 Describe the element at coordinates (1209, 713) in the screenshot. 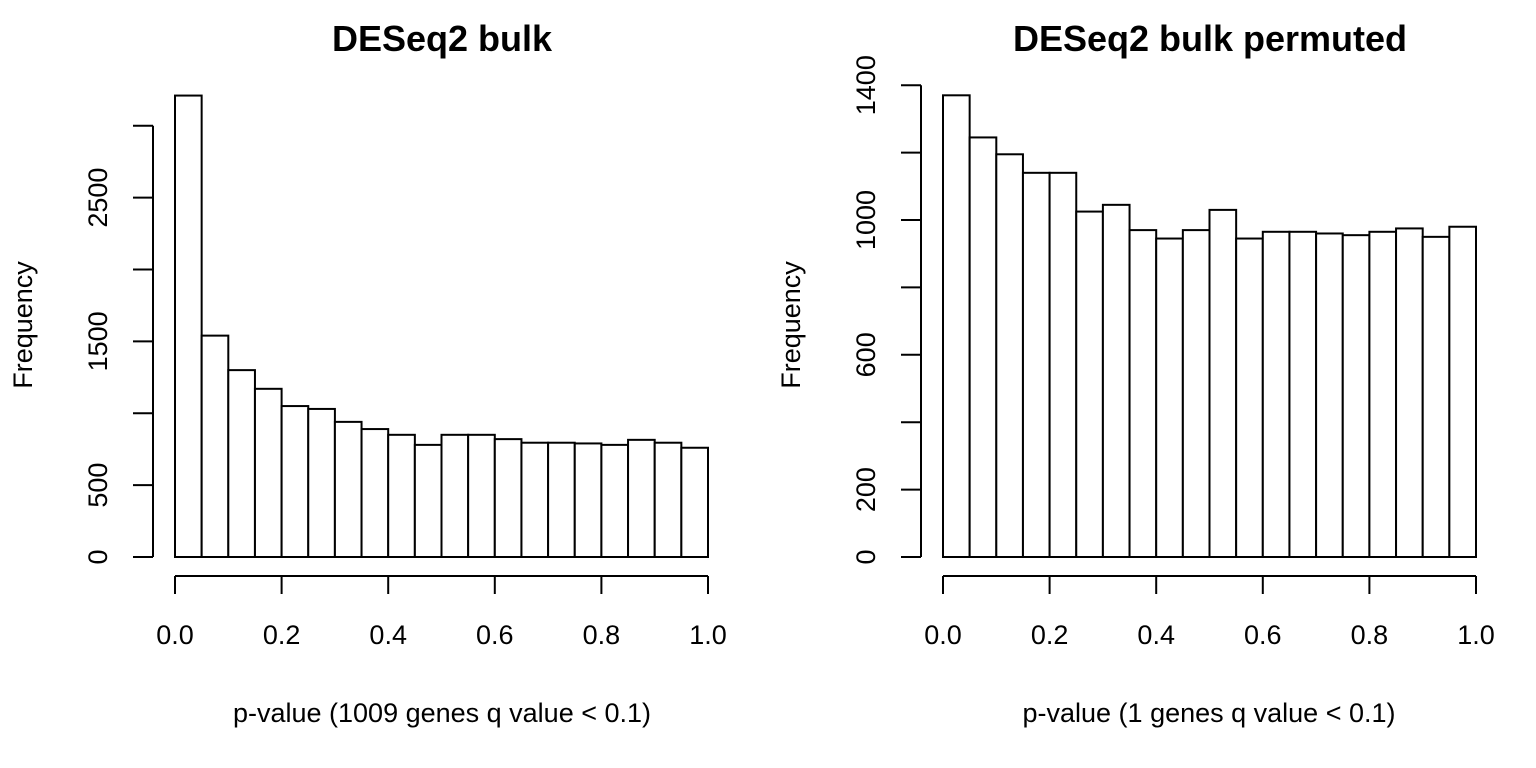

I see `x-axis-label: p-value (1 genes q value < 0.1)` at that location.